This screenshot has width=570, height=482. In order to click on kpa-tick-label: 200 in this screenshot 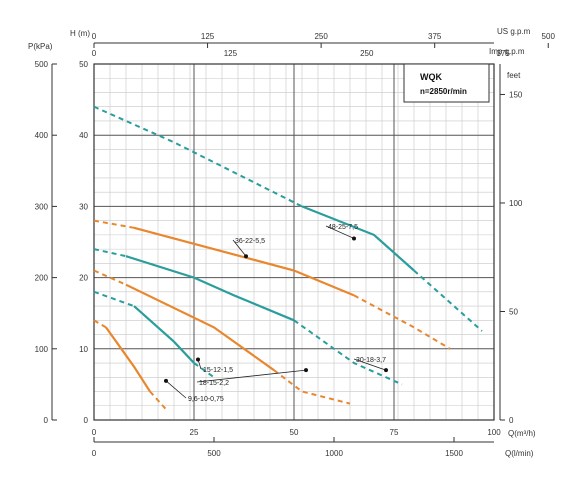, I will do `click(42, 278)`.